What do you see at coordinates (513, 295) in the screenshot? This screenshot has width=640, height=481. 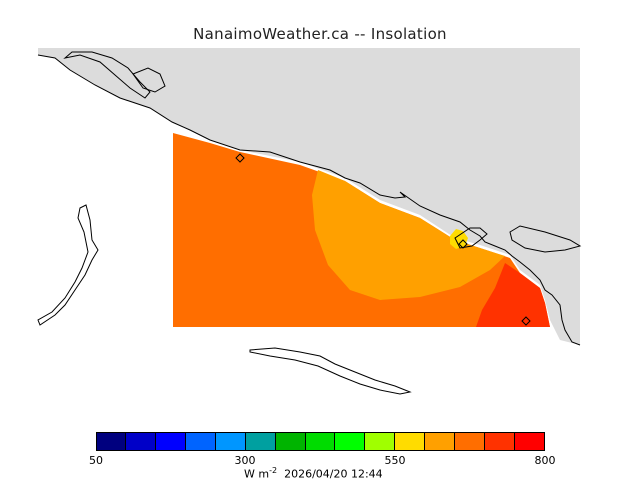 I see `insolation-field-max` at bounding box center [513, 295].